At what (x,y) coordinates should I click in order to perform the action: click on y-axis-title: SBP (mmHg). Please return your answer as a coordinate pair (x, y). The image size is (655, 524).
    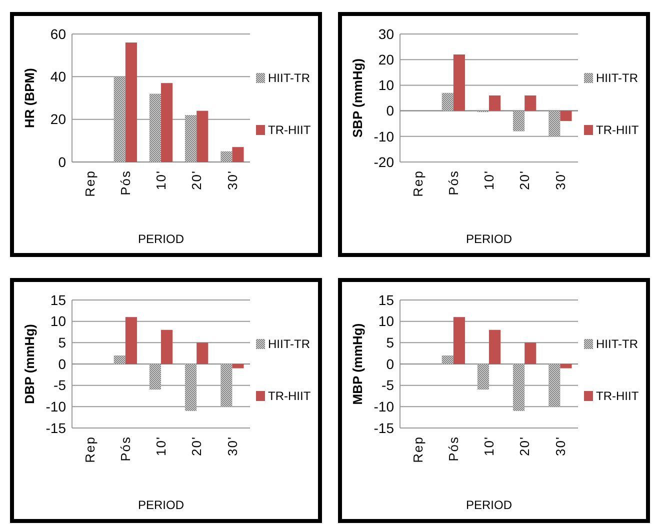
    Looking at the image, I should click on (357, 98).